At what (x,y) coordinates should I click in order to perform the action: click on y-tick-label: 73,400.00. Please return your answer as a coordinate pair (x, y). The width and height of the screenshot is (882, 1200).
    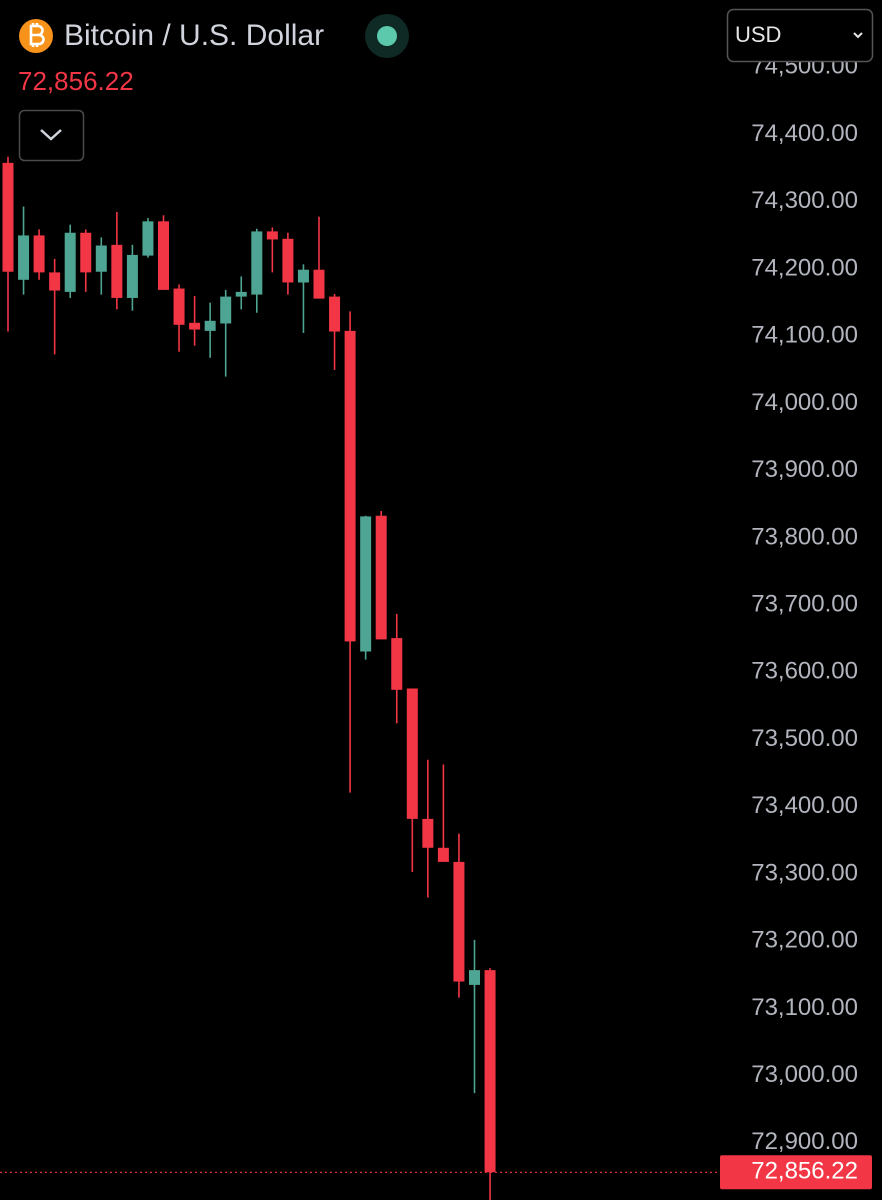
    Looking at the image, I should click on (804, 805).